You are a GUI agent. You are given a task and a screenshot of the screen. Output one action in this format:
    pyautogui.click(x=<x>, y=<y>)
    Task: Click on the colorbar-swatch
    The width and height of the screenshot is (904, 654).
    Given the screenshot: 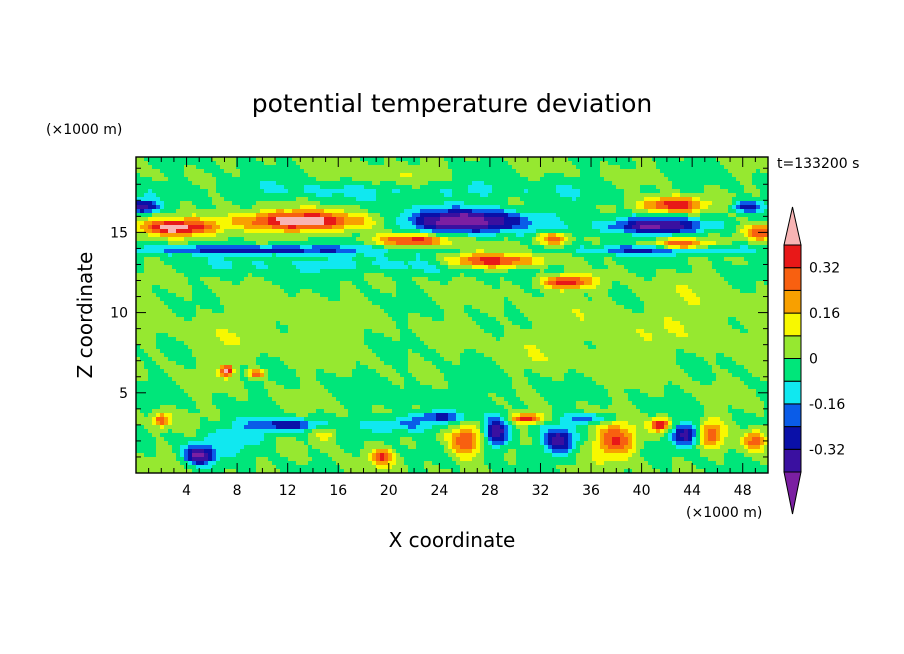 What is the action you would take?
    pyautogui.click(x=792, y=279)
    